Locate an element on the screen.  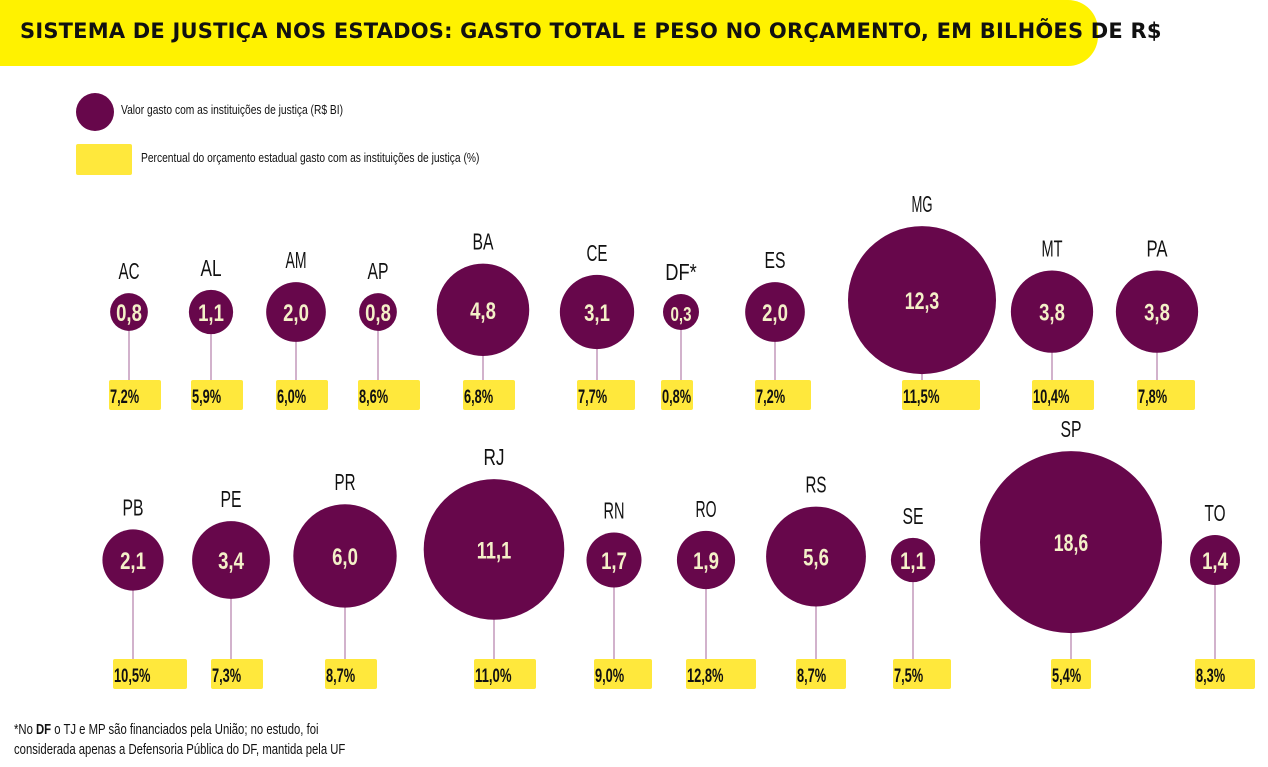
state-label: ES is located at coordinates (775, 260).